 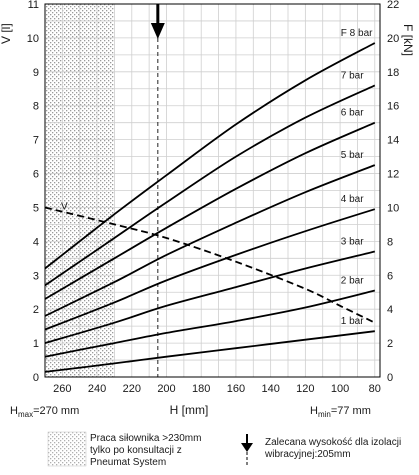 I want to click on y-left-tick-label: 1, so click(x=36, y=344).